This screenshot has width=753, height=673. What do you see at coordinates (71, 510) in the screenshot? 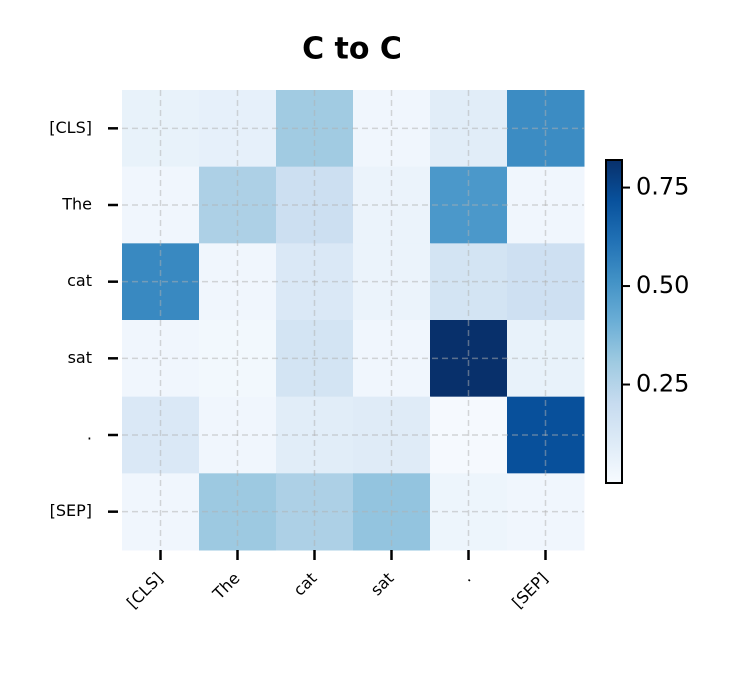
I see `y-tick-label: [SEP]` at bounding box center [71, 510].